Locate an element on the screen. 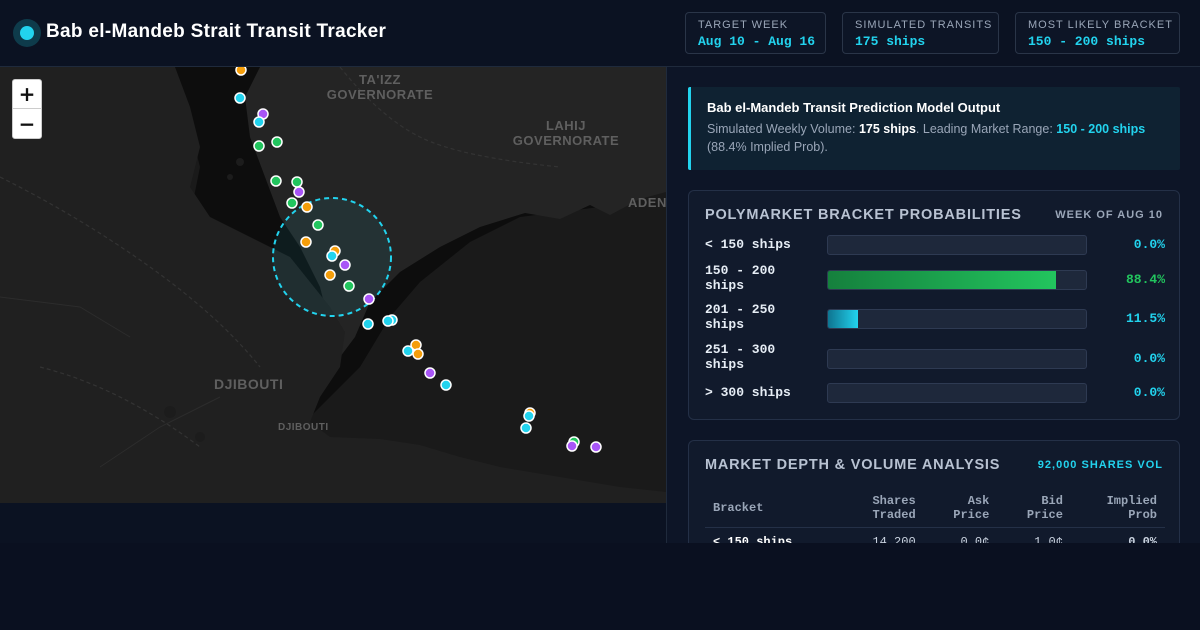 This screenshot has height=630, width=1200. app-title: Bab el-Mandeb Strait Transit Tracker is located at coordinates (216, 31).